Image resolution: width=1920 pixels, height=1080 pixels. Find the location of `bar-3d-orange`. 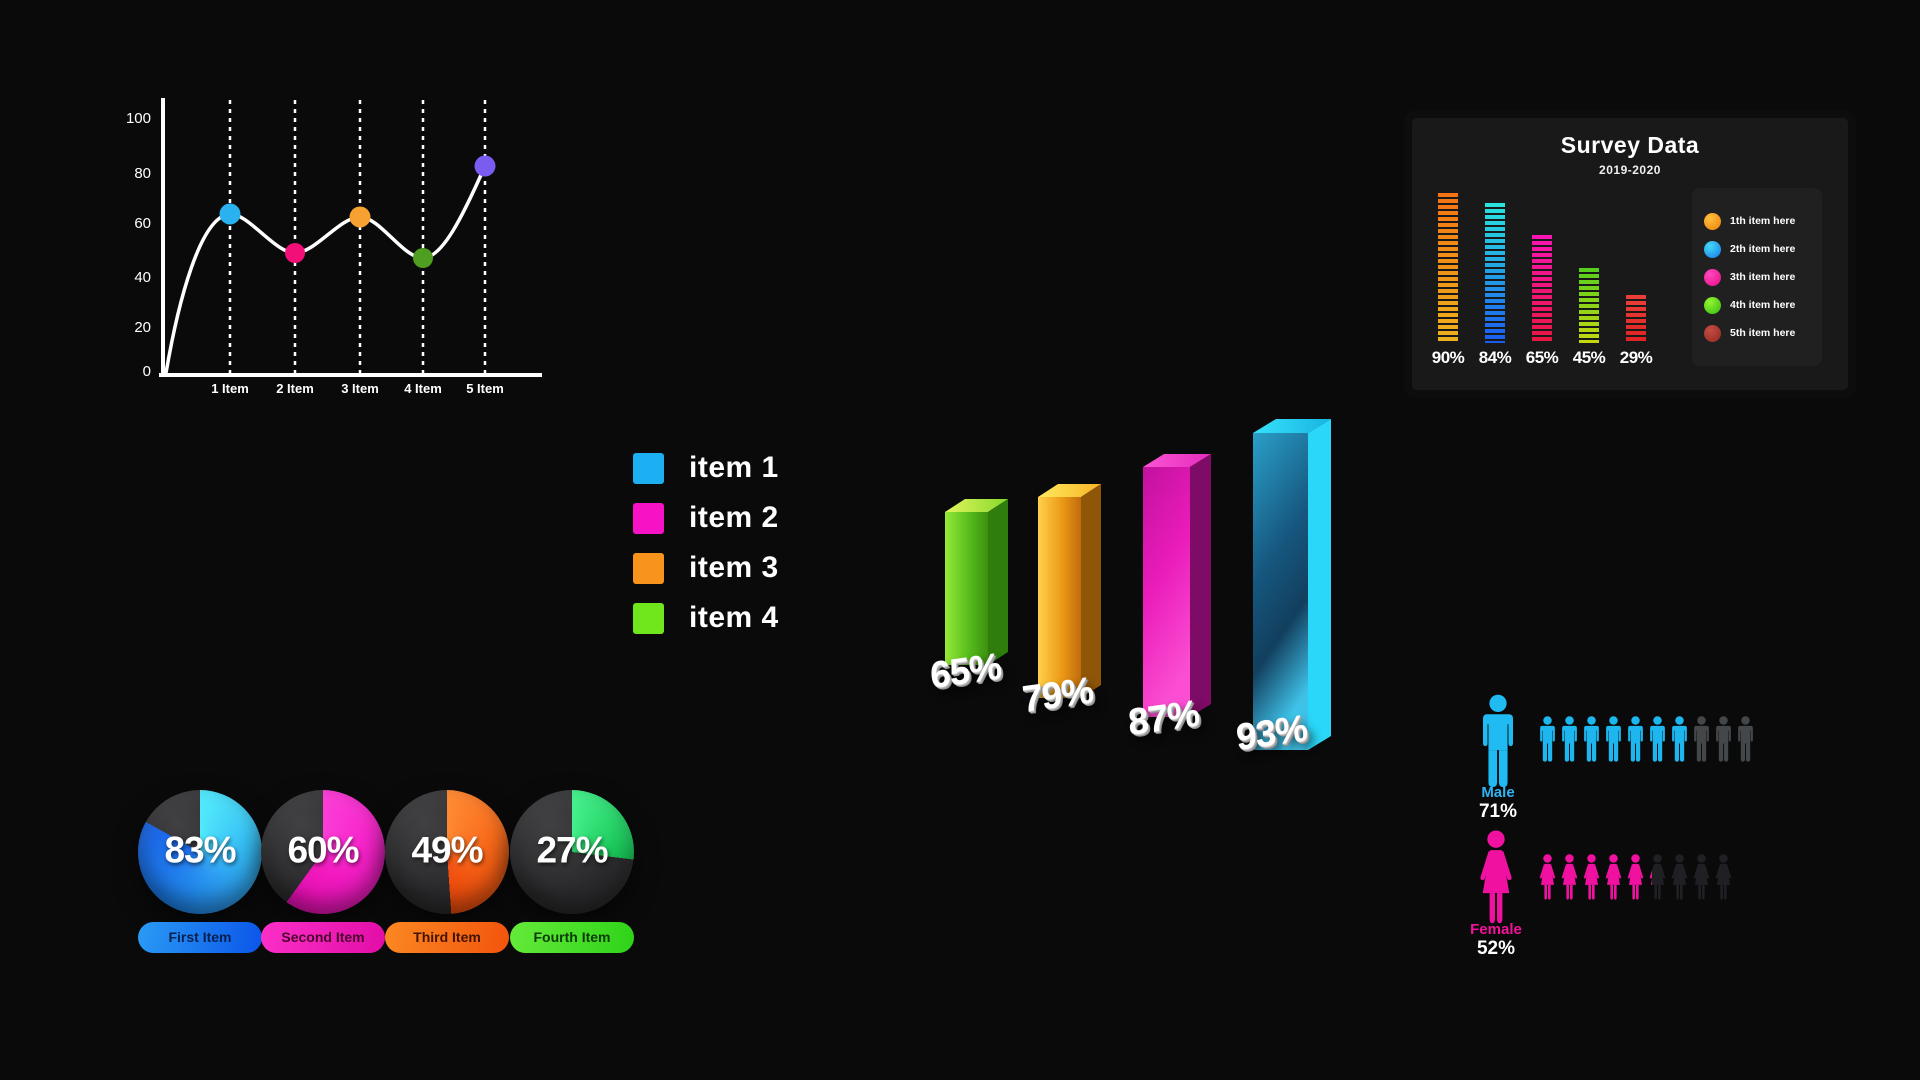

bar-3d-orange is located at coordinates (1069, 591).